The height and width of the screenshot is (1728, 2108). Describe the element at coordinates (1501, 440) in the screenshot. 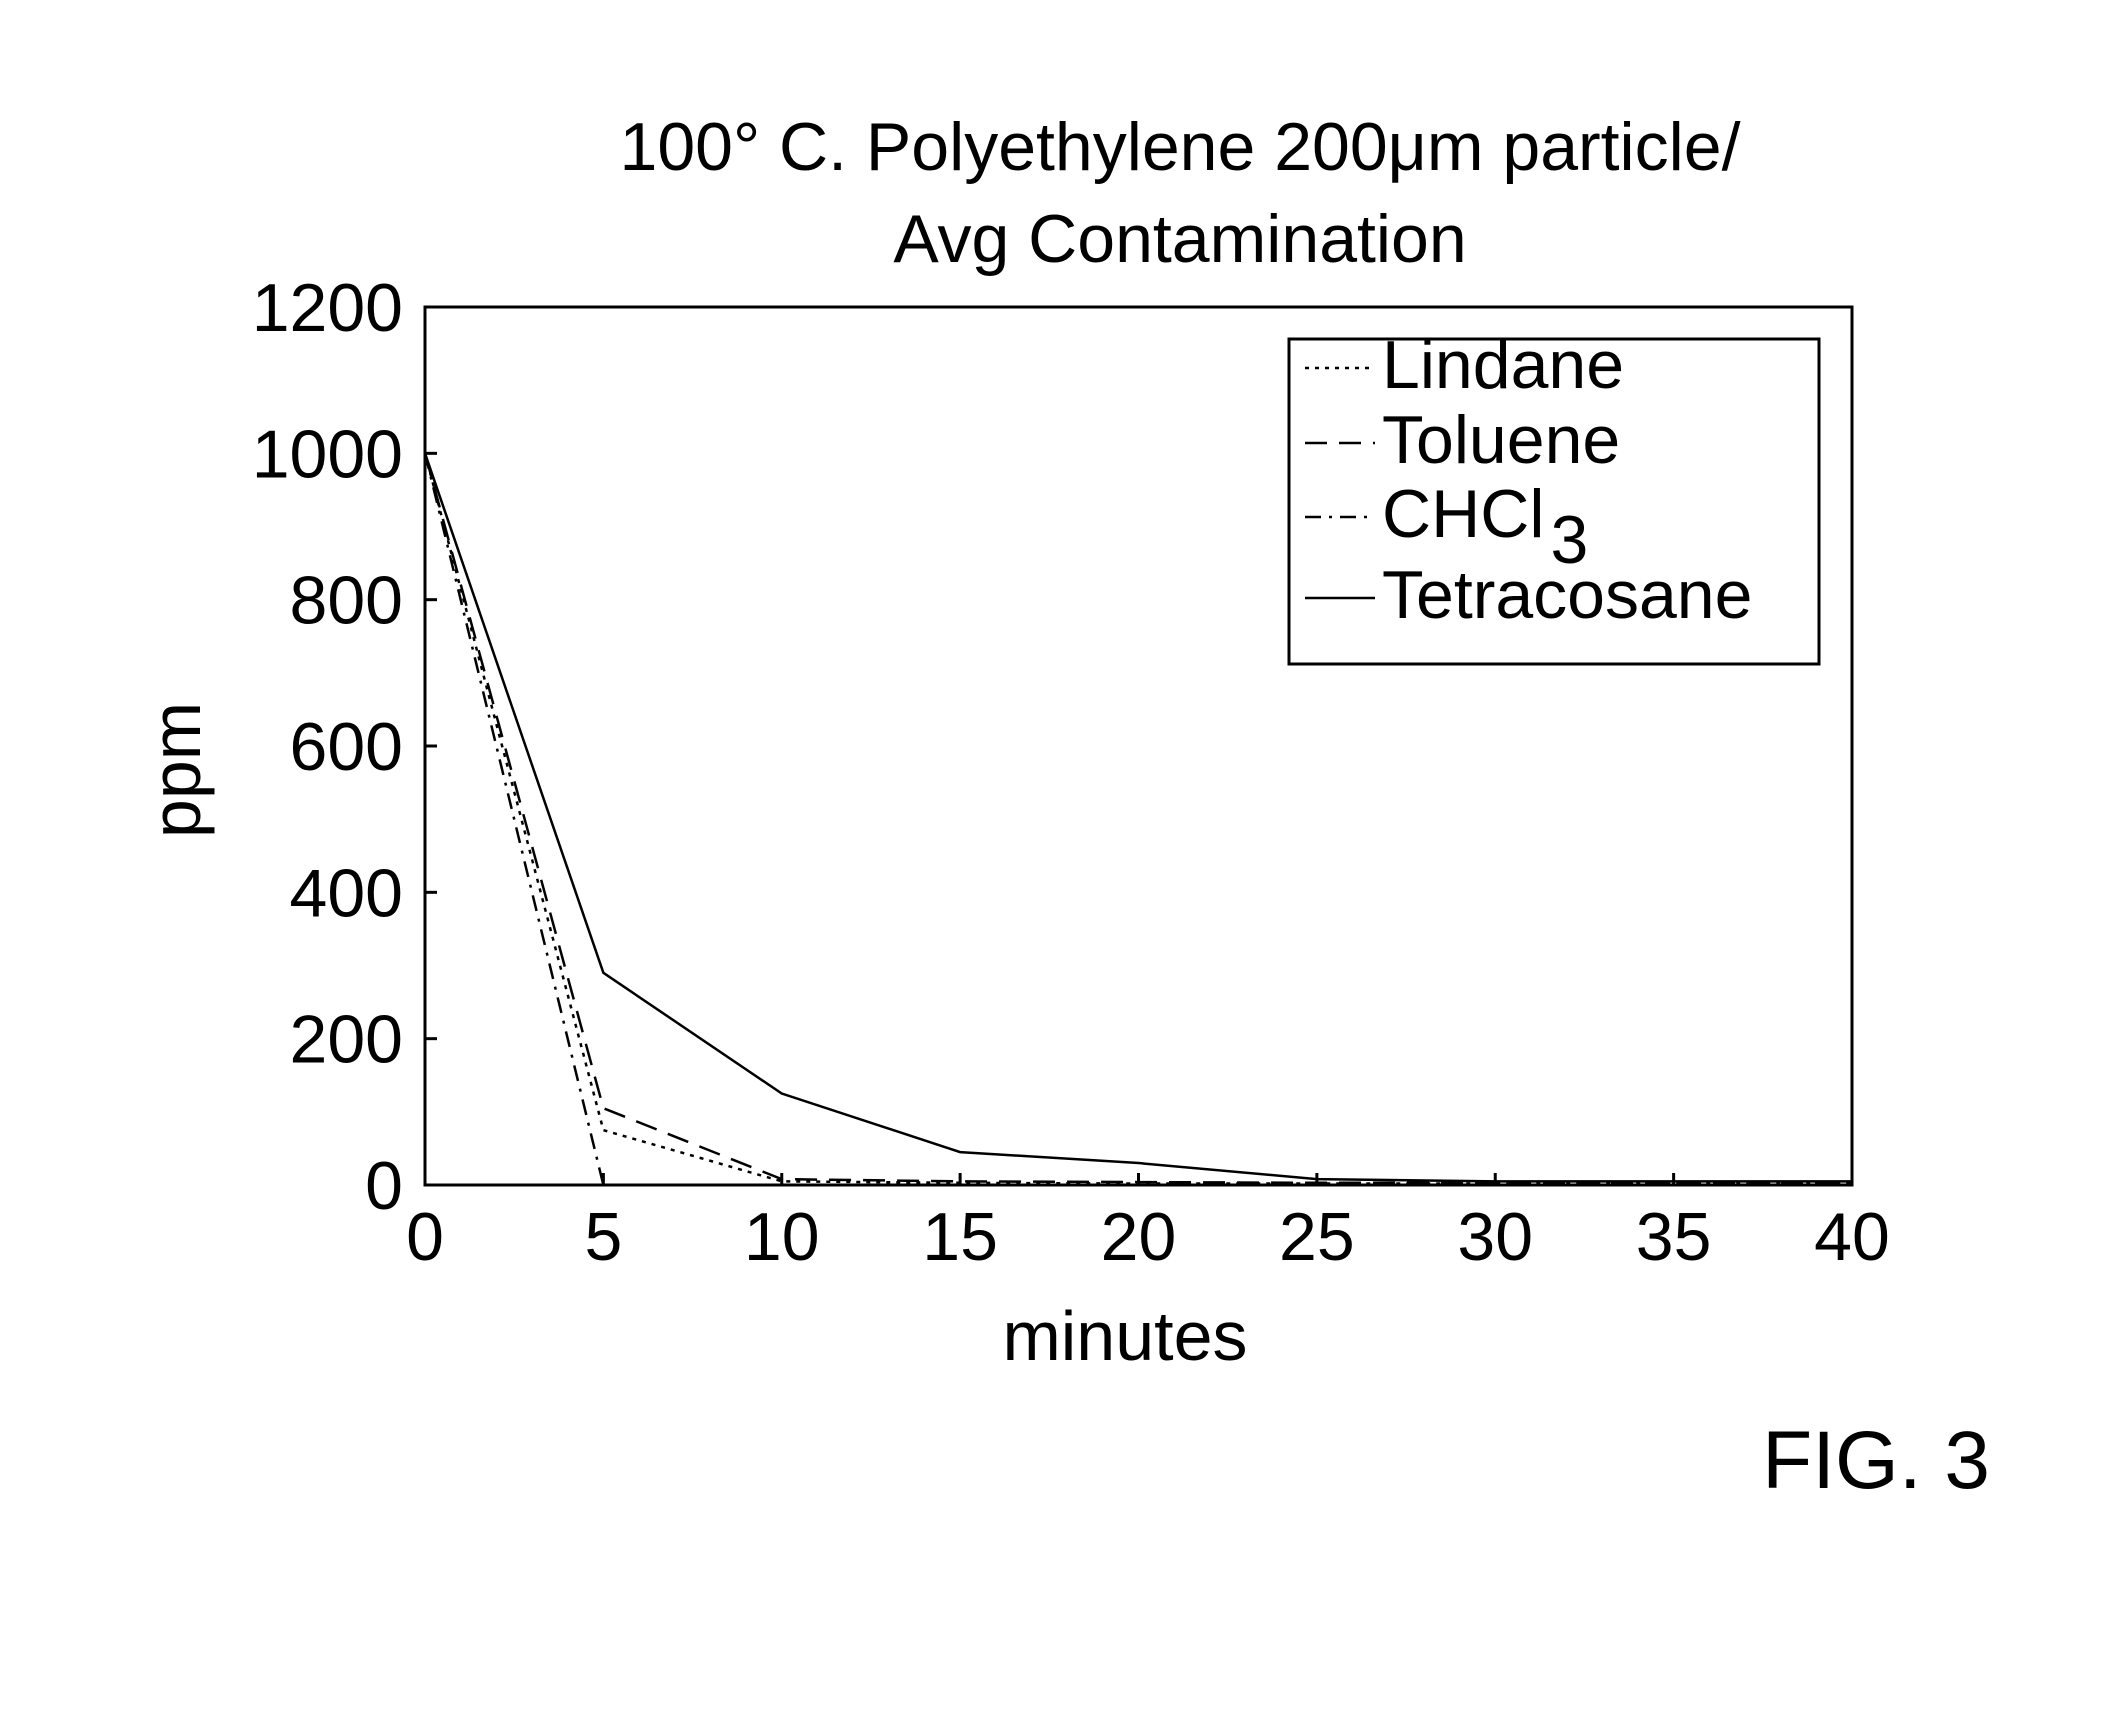

I see `legend-label-toluene: Toluene` at that location.